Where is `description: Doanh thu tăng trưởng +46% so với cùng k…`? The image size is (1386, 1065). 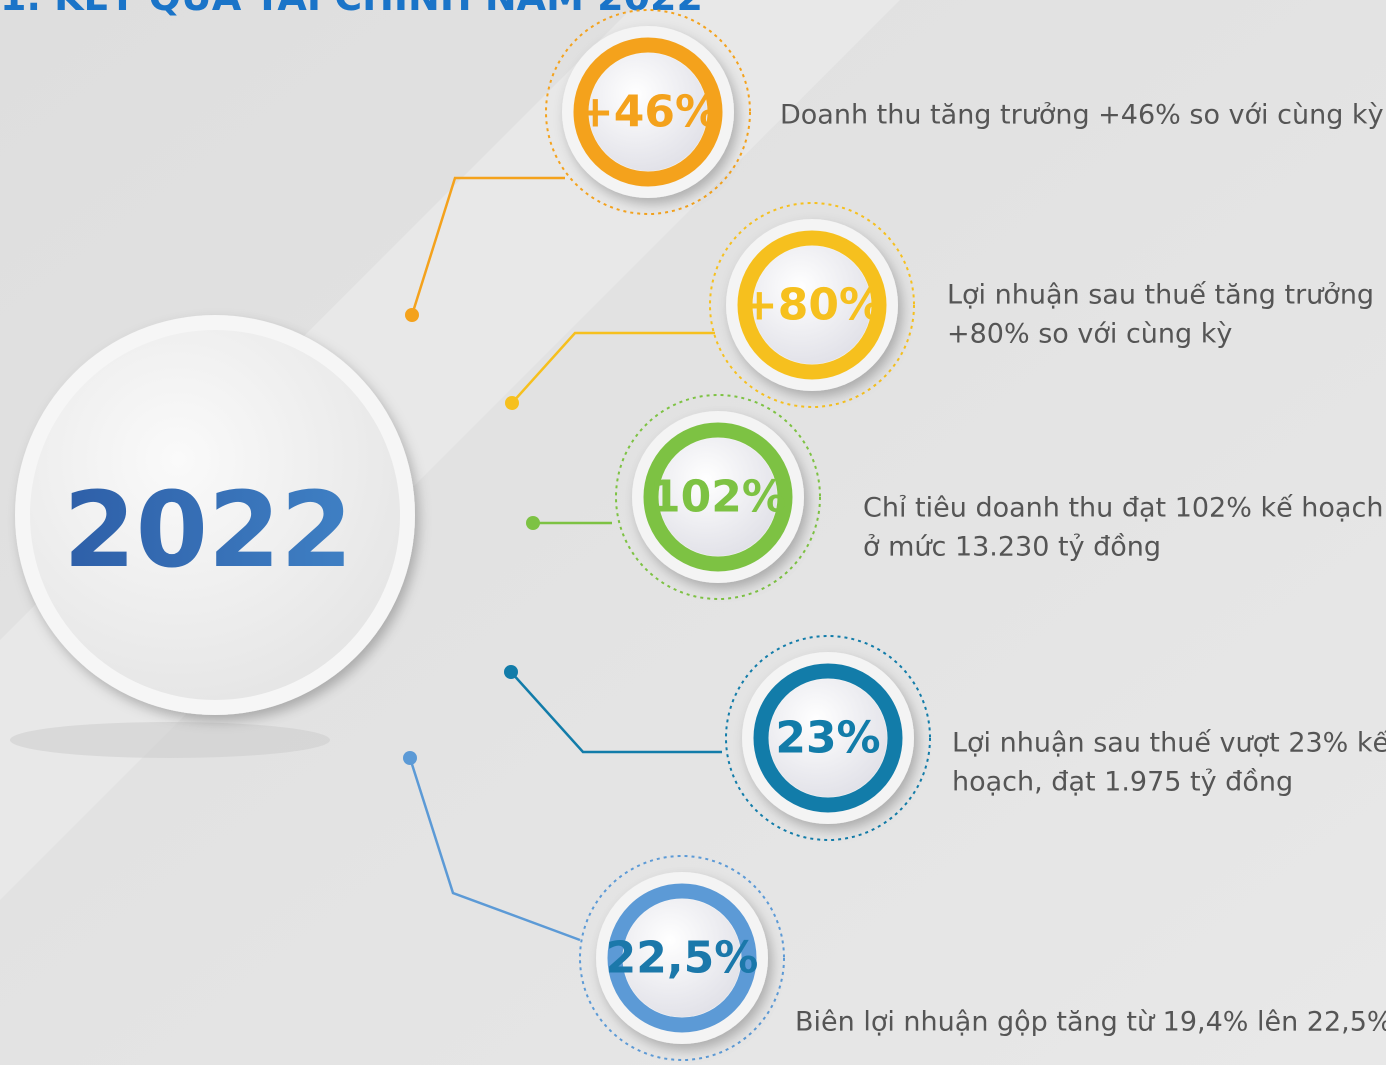 description: Doanh thu tăng trưởng +46% so với cùng k… is located at coordinates (1082, 115).